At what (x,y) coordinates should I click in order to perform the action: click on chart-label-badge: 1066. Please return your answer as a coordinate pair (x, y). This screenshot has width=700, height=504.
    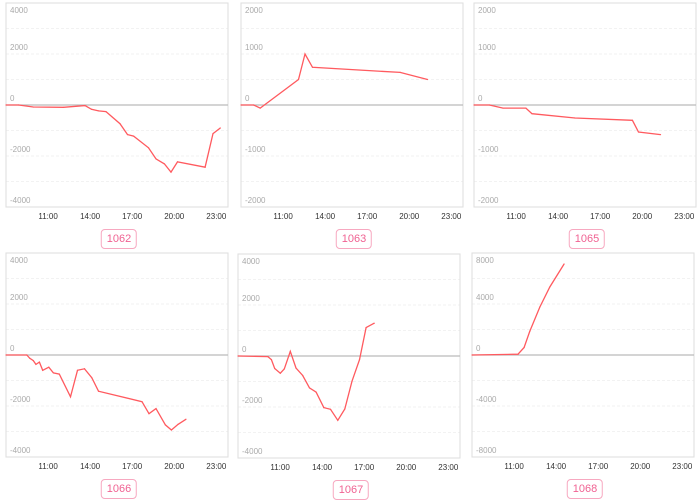
    Looking at the image, I should click on (119, 489).